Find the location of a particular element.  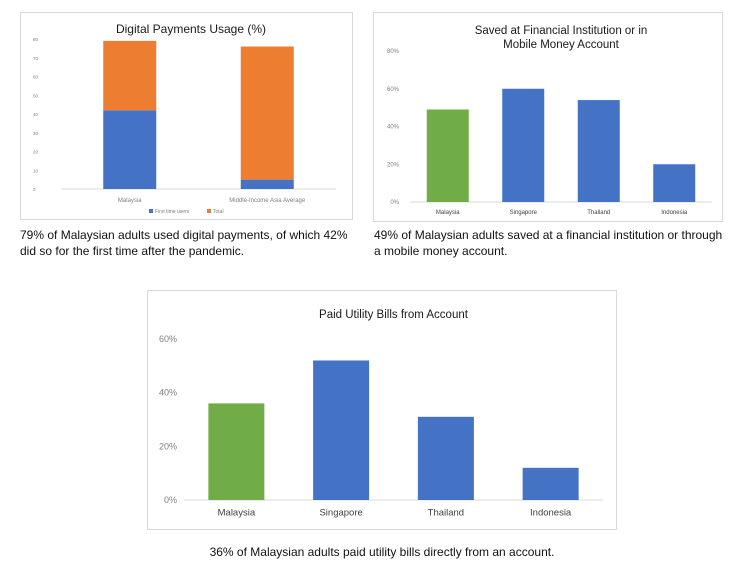

y-tick-label: 50 is located at coordinates (36, 95).